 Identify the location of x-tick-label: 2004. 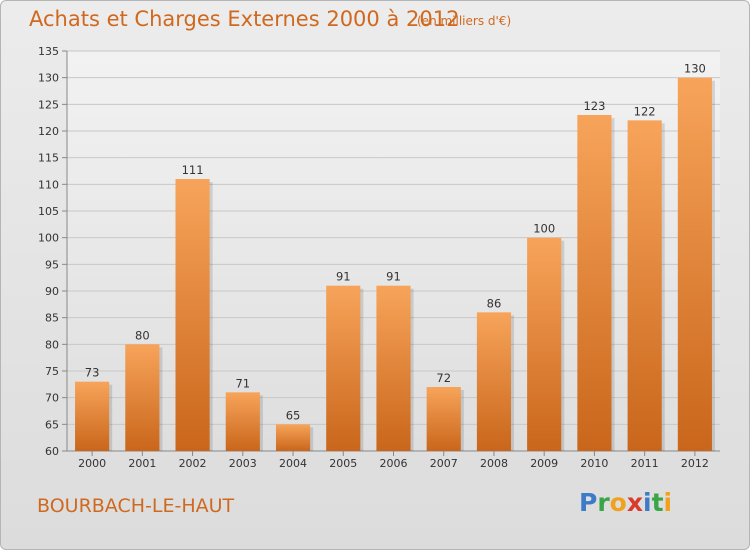
(293, 463).